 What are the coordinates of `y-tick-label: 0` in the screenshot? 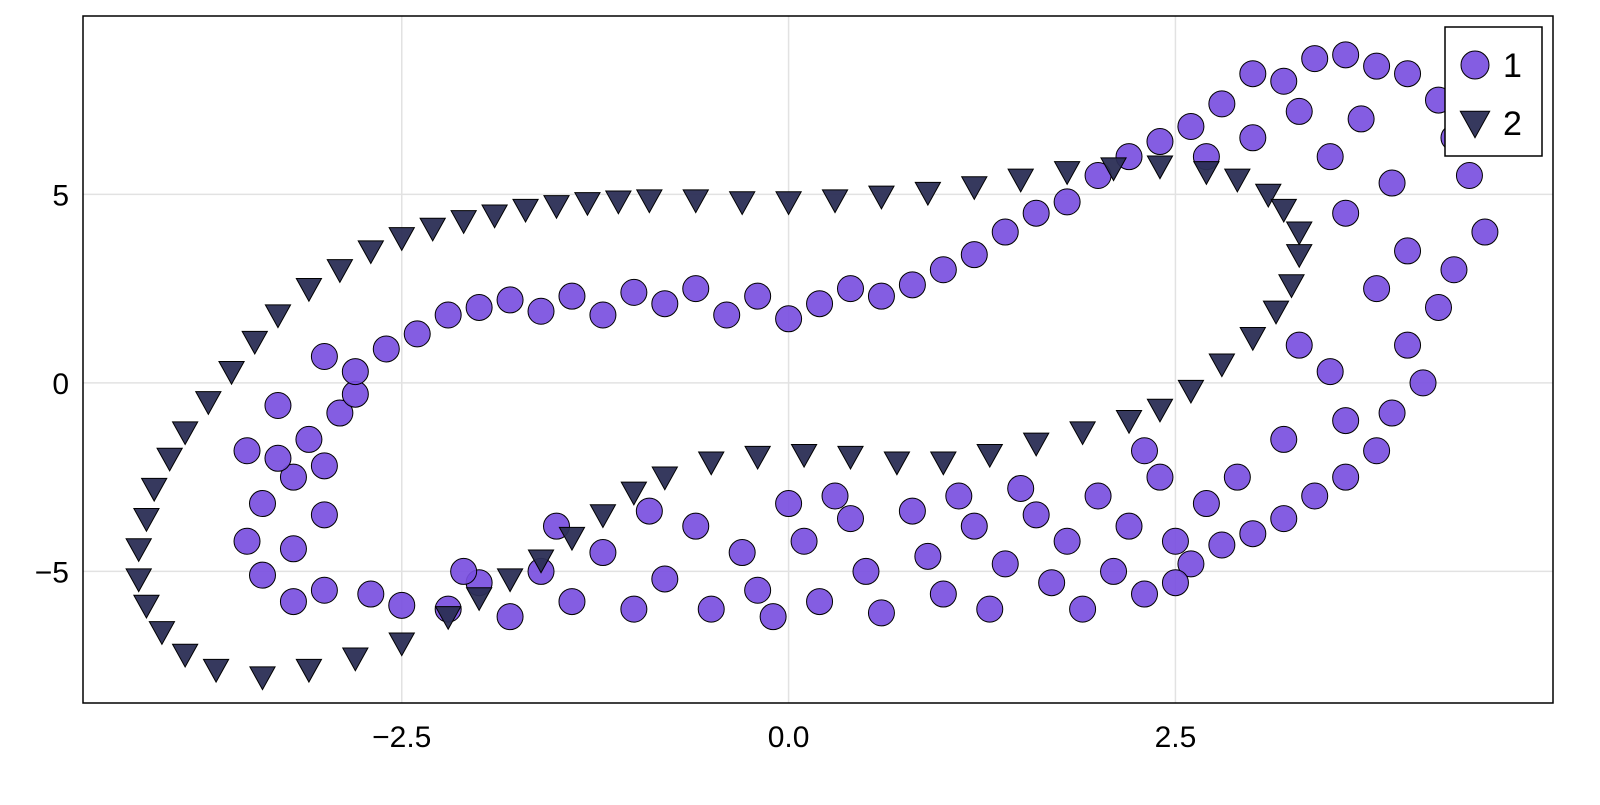 It's located at (60, 384).